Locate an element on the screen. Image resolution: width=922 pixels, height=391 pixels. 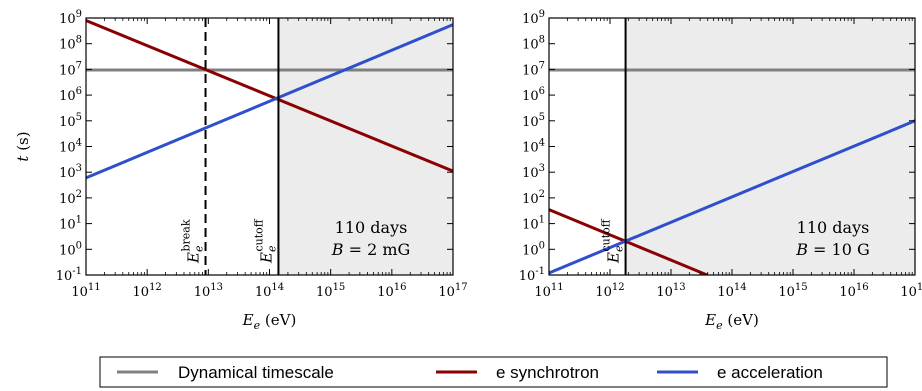
legend-item-acceleration: e acceleration is located at coordinates (740, 372).